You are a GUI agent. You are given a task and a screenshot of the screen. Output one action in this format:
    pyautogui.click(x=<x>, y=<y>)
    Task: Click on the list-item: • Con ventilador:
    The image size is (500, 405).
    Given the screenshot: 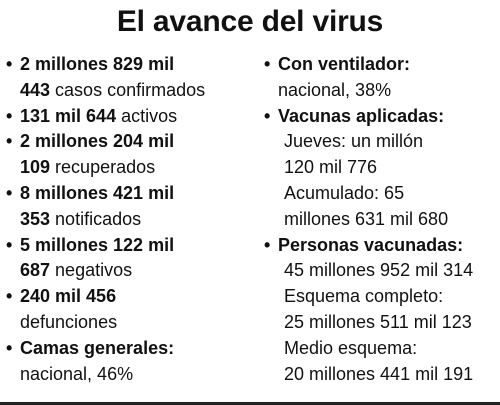 What is the action you would take?
    pyautogui.click(x=382, y=65)
    